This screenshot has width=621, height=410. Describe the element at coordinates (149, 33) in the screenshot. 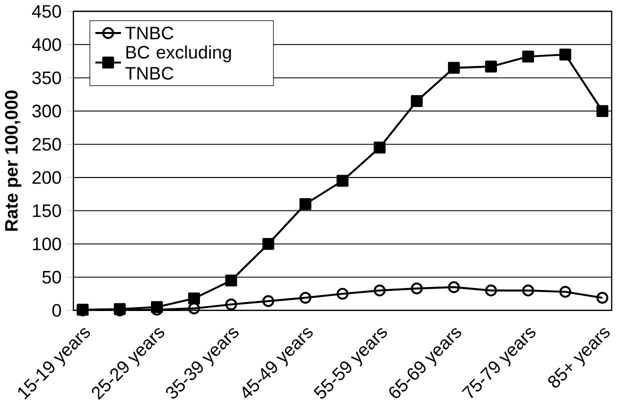

I see `legend-label: TNBC` at that location.